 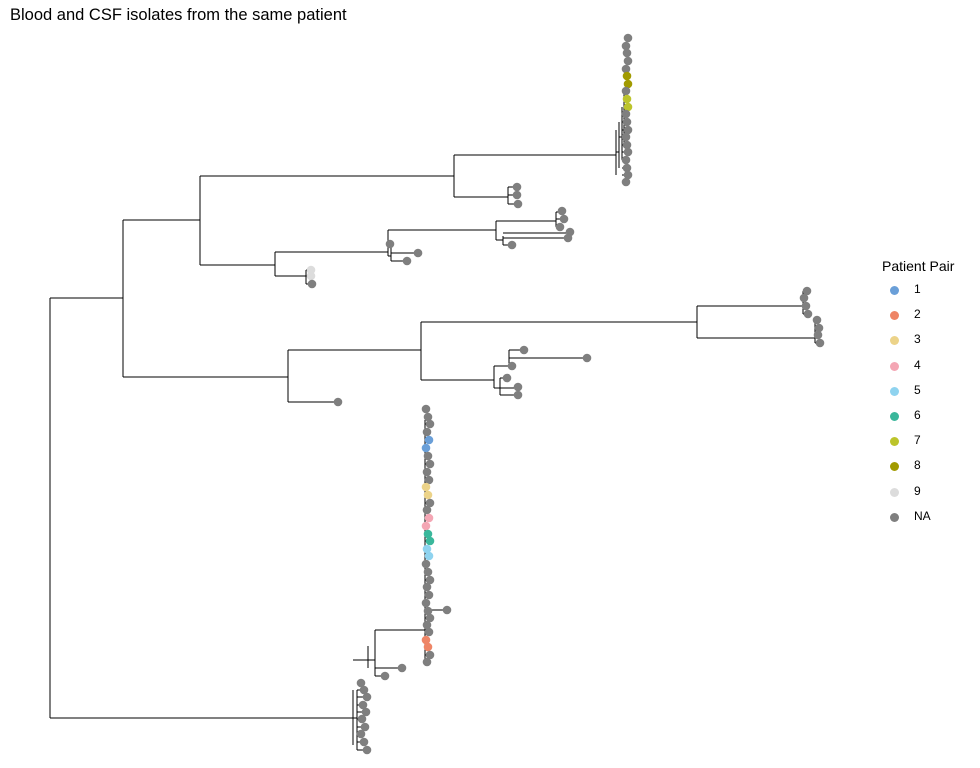 I want to click on legend-item: 8, so click(x=928, y=471).